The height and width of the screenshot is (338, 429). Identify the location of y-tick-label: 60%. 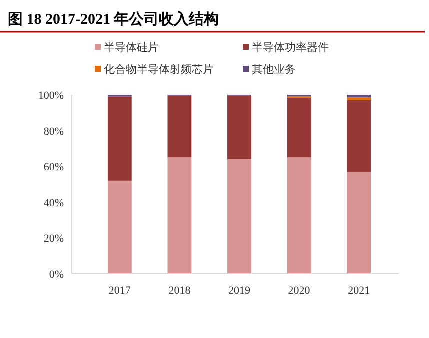
(54, 168).